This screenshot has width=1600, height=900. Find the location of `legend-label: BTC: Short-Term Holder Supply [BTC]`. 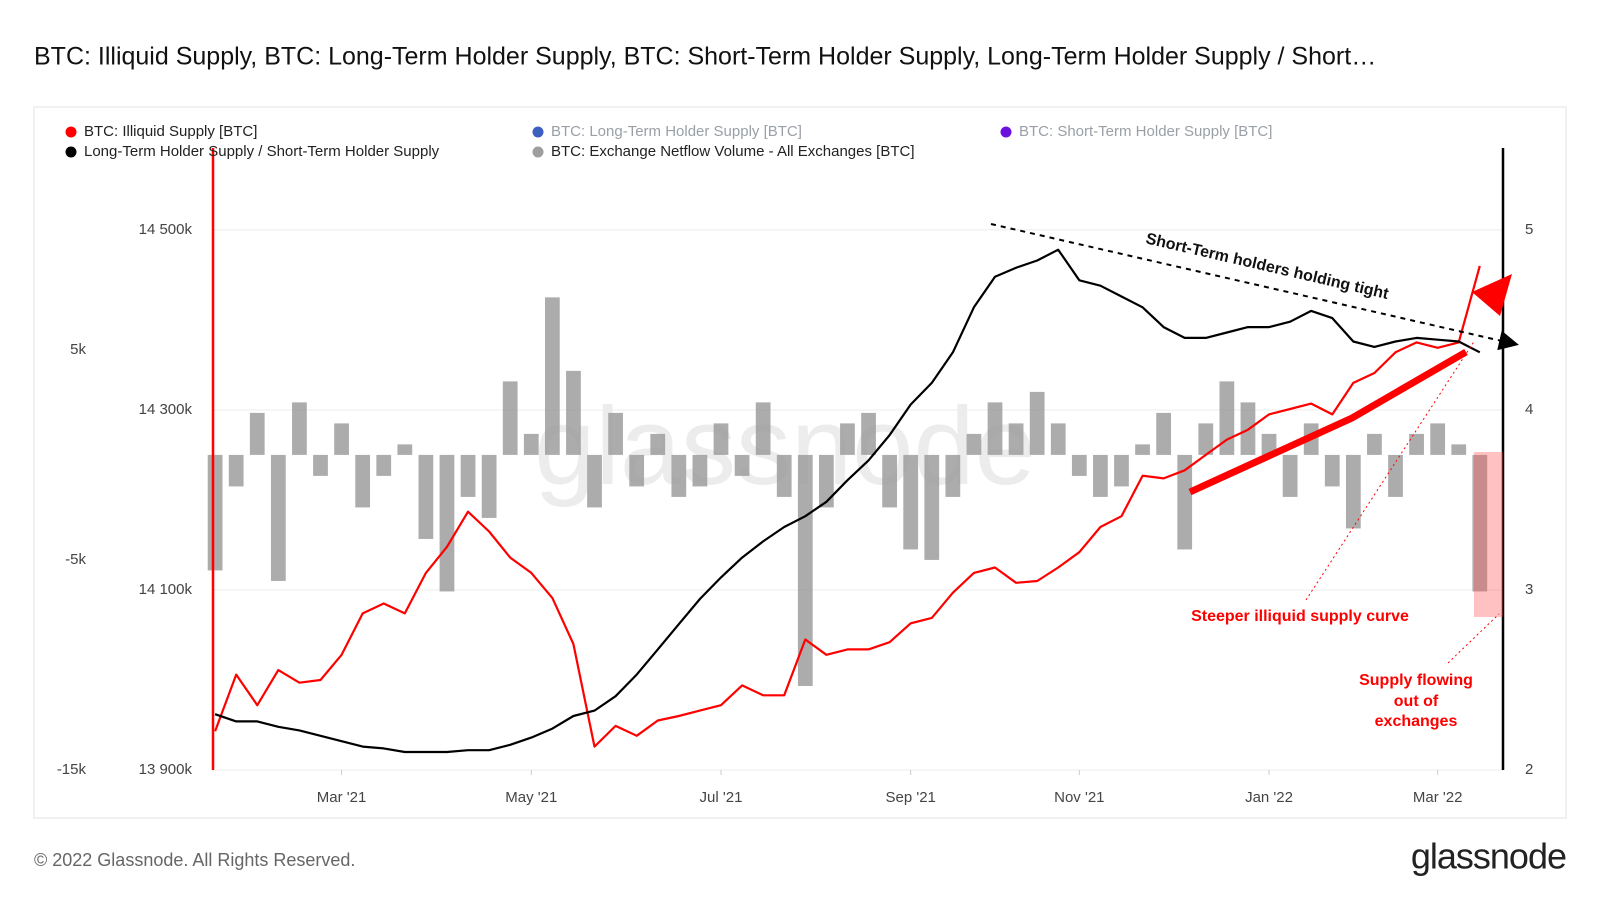

legend-label: BTC: Short-Term Holder Supply [BTC] is located at coordinates (1145, 131).